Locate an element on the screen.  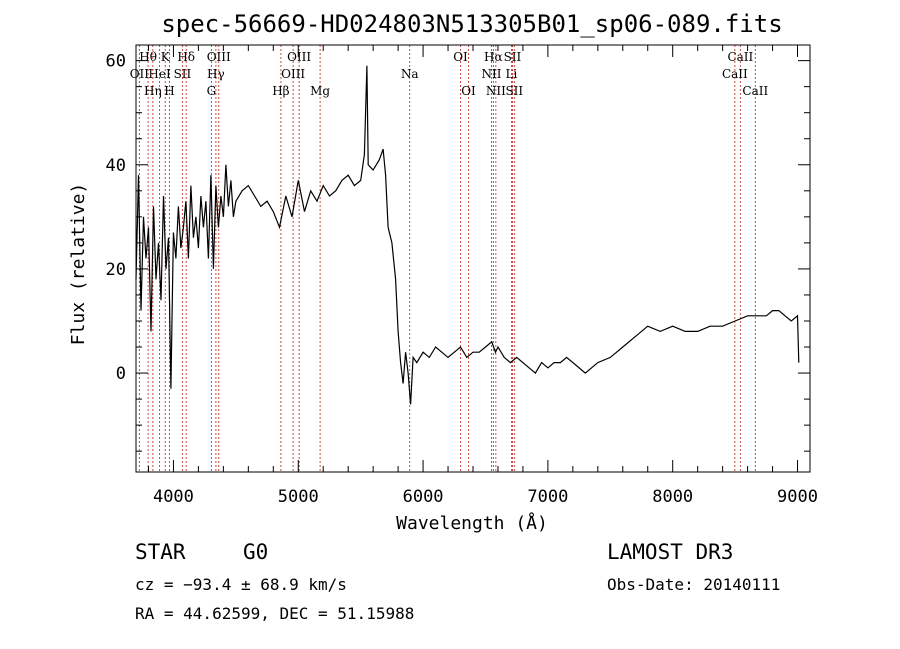
observation-date: Obs-Date: 20140111 is located at coordinates (693, 584).